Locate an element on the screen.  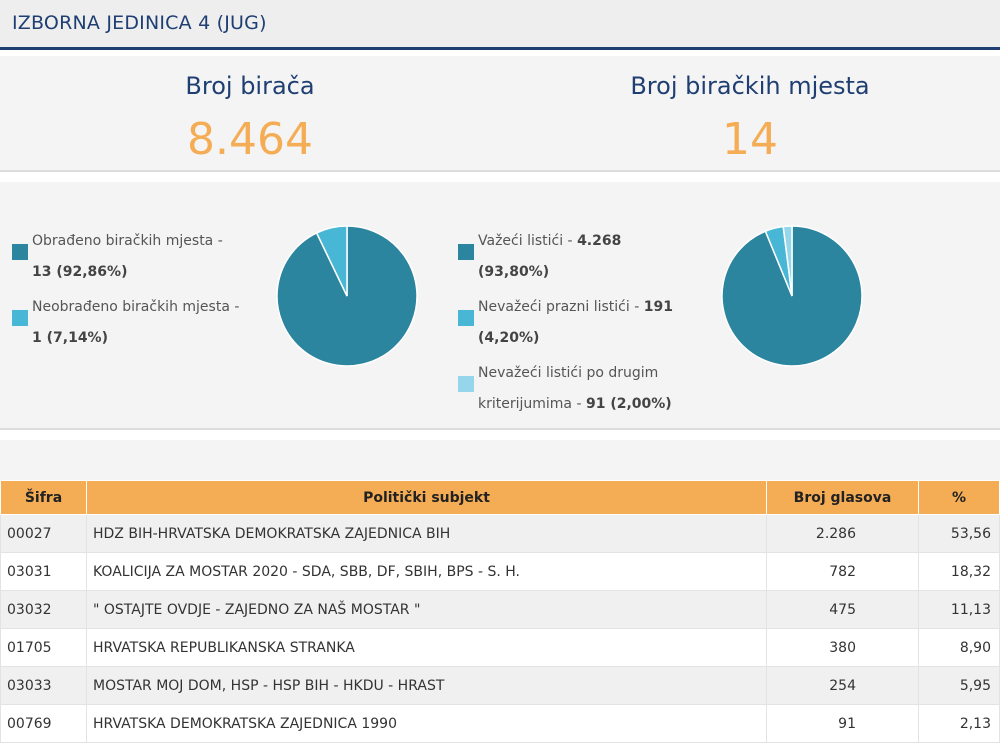
voters-value: 8.464 is located at coordinates (250, 139).